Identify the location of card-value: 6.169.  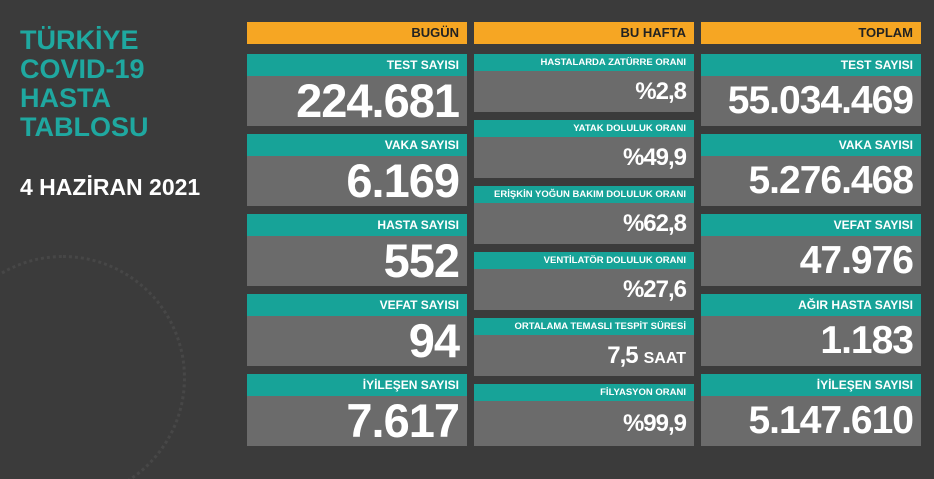
(357, 181).